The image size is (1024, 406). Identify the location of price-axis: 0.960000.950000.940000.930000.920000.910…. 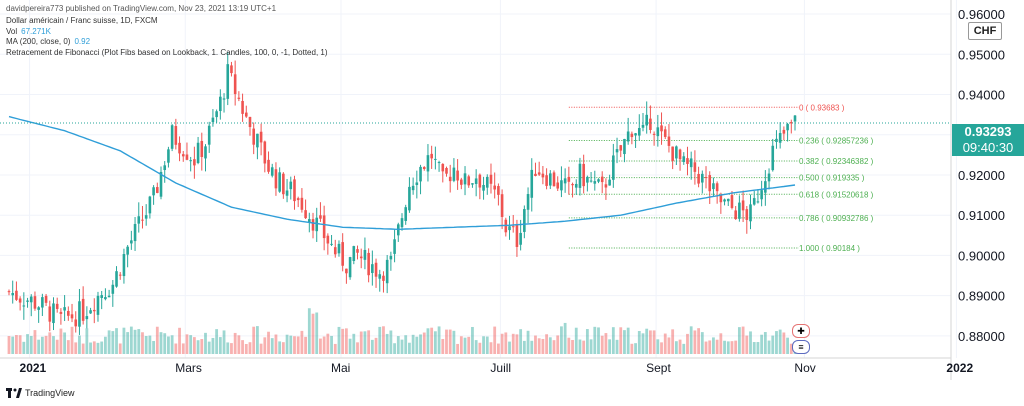
(981, 175).